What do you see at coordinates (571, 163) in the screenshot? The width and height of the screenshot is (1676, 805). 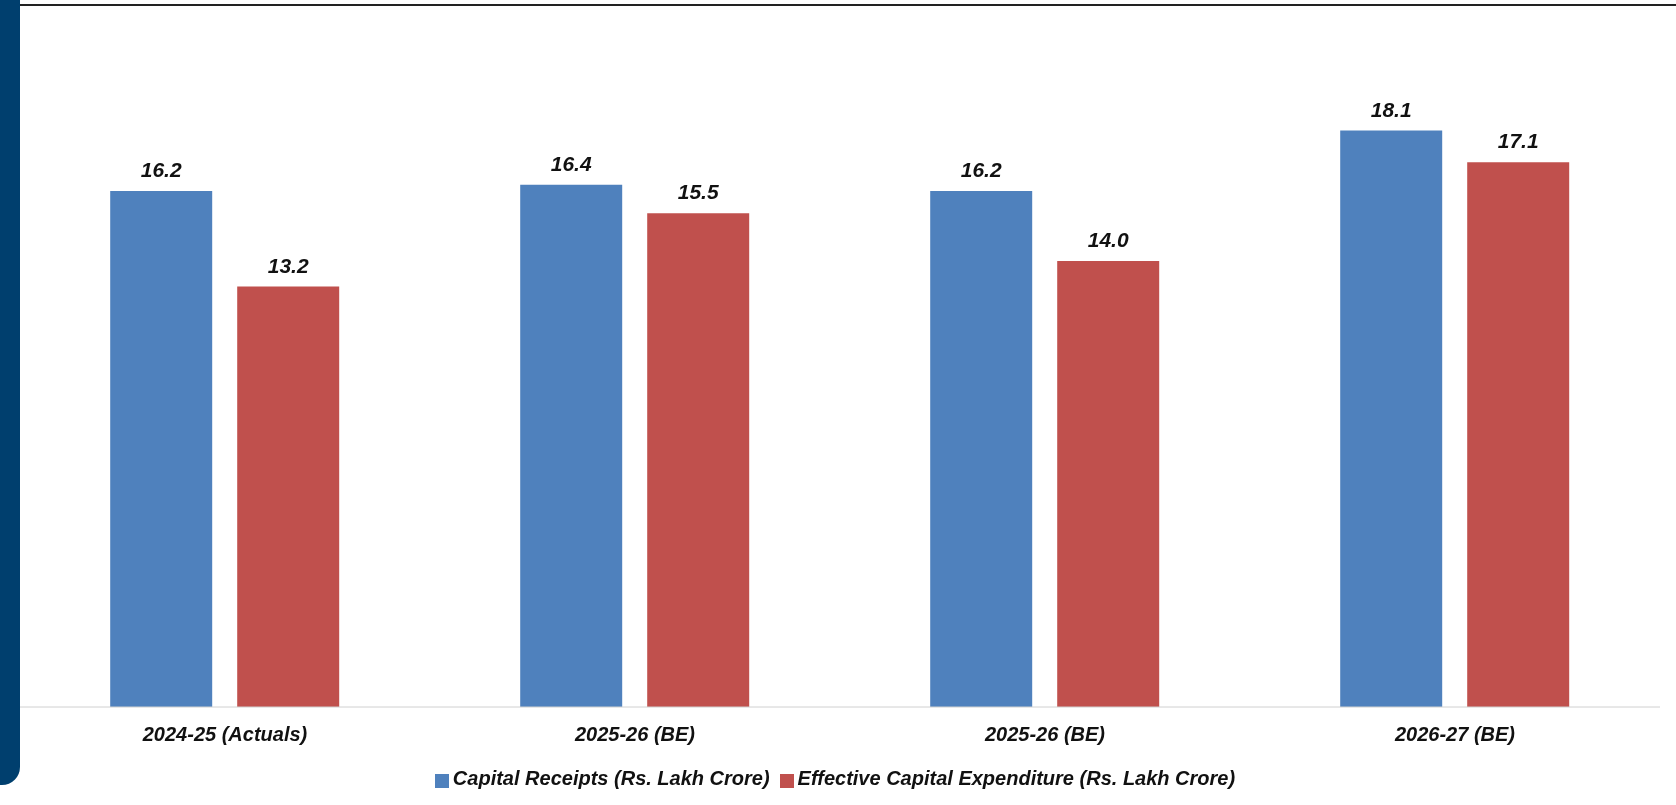 I see `data-label: 16.4` at bounding box center [571, 163].